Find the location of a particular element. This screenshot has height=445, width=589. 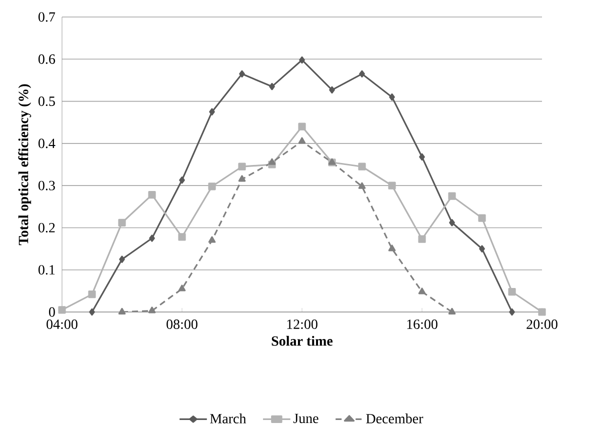

x-tick-label: 20:00 is located at coordinates (542, 325).